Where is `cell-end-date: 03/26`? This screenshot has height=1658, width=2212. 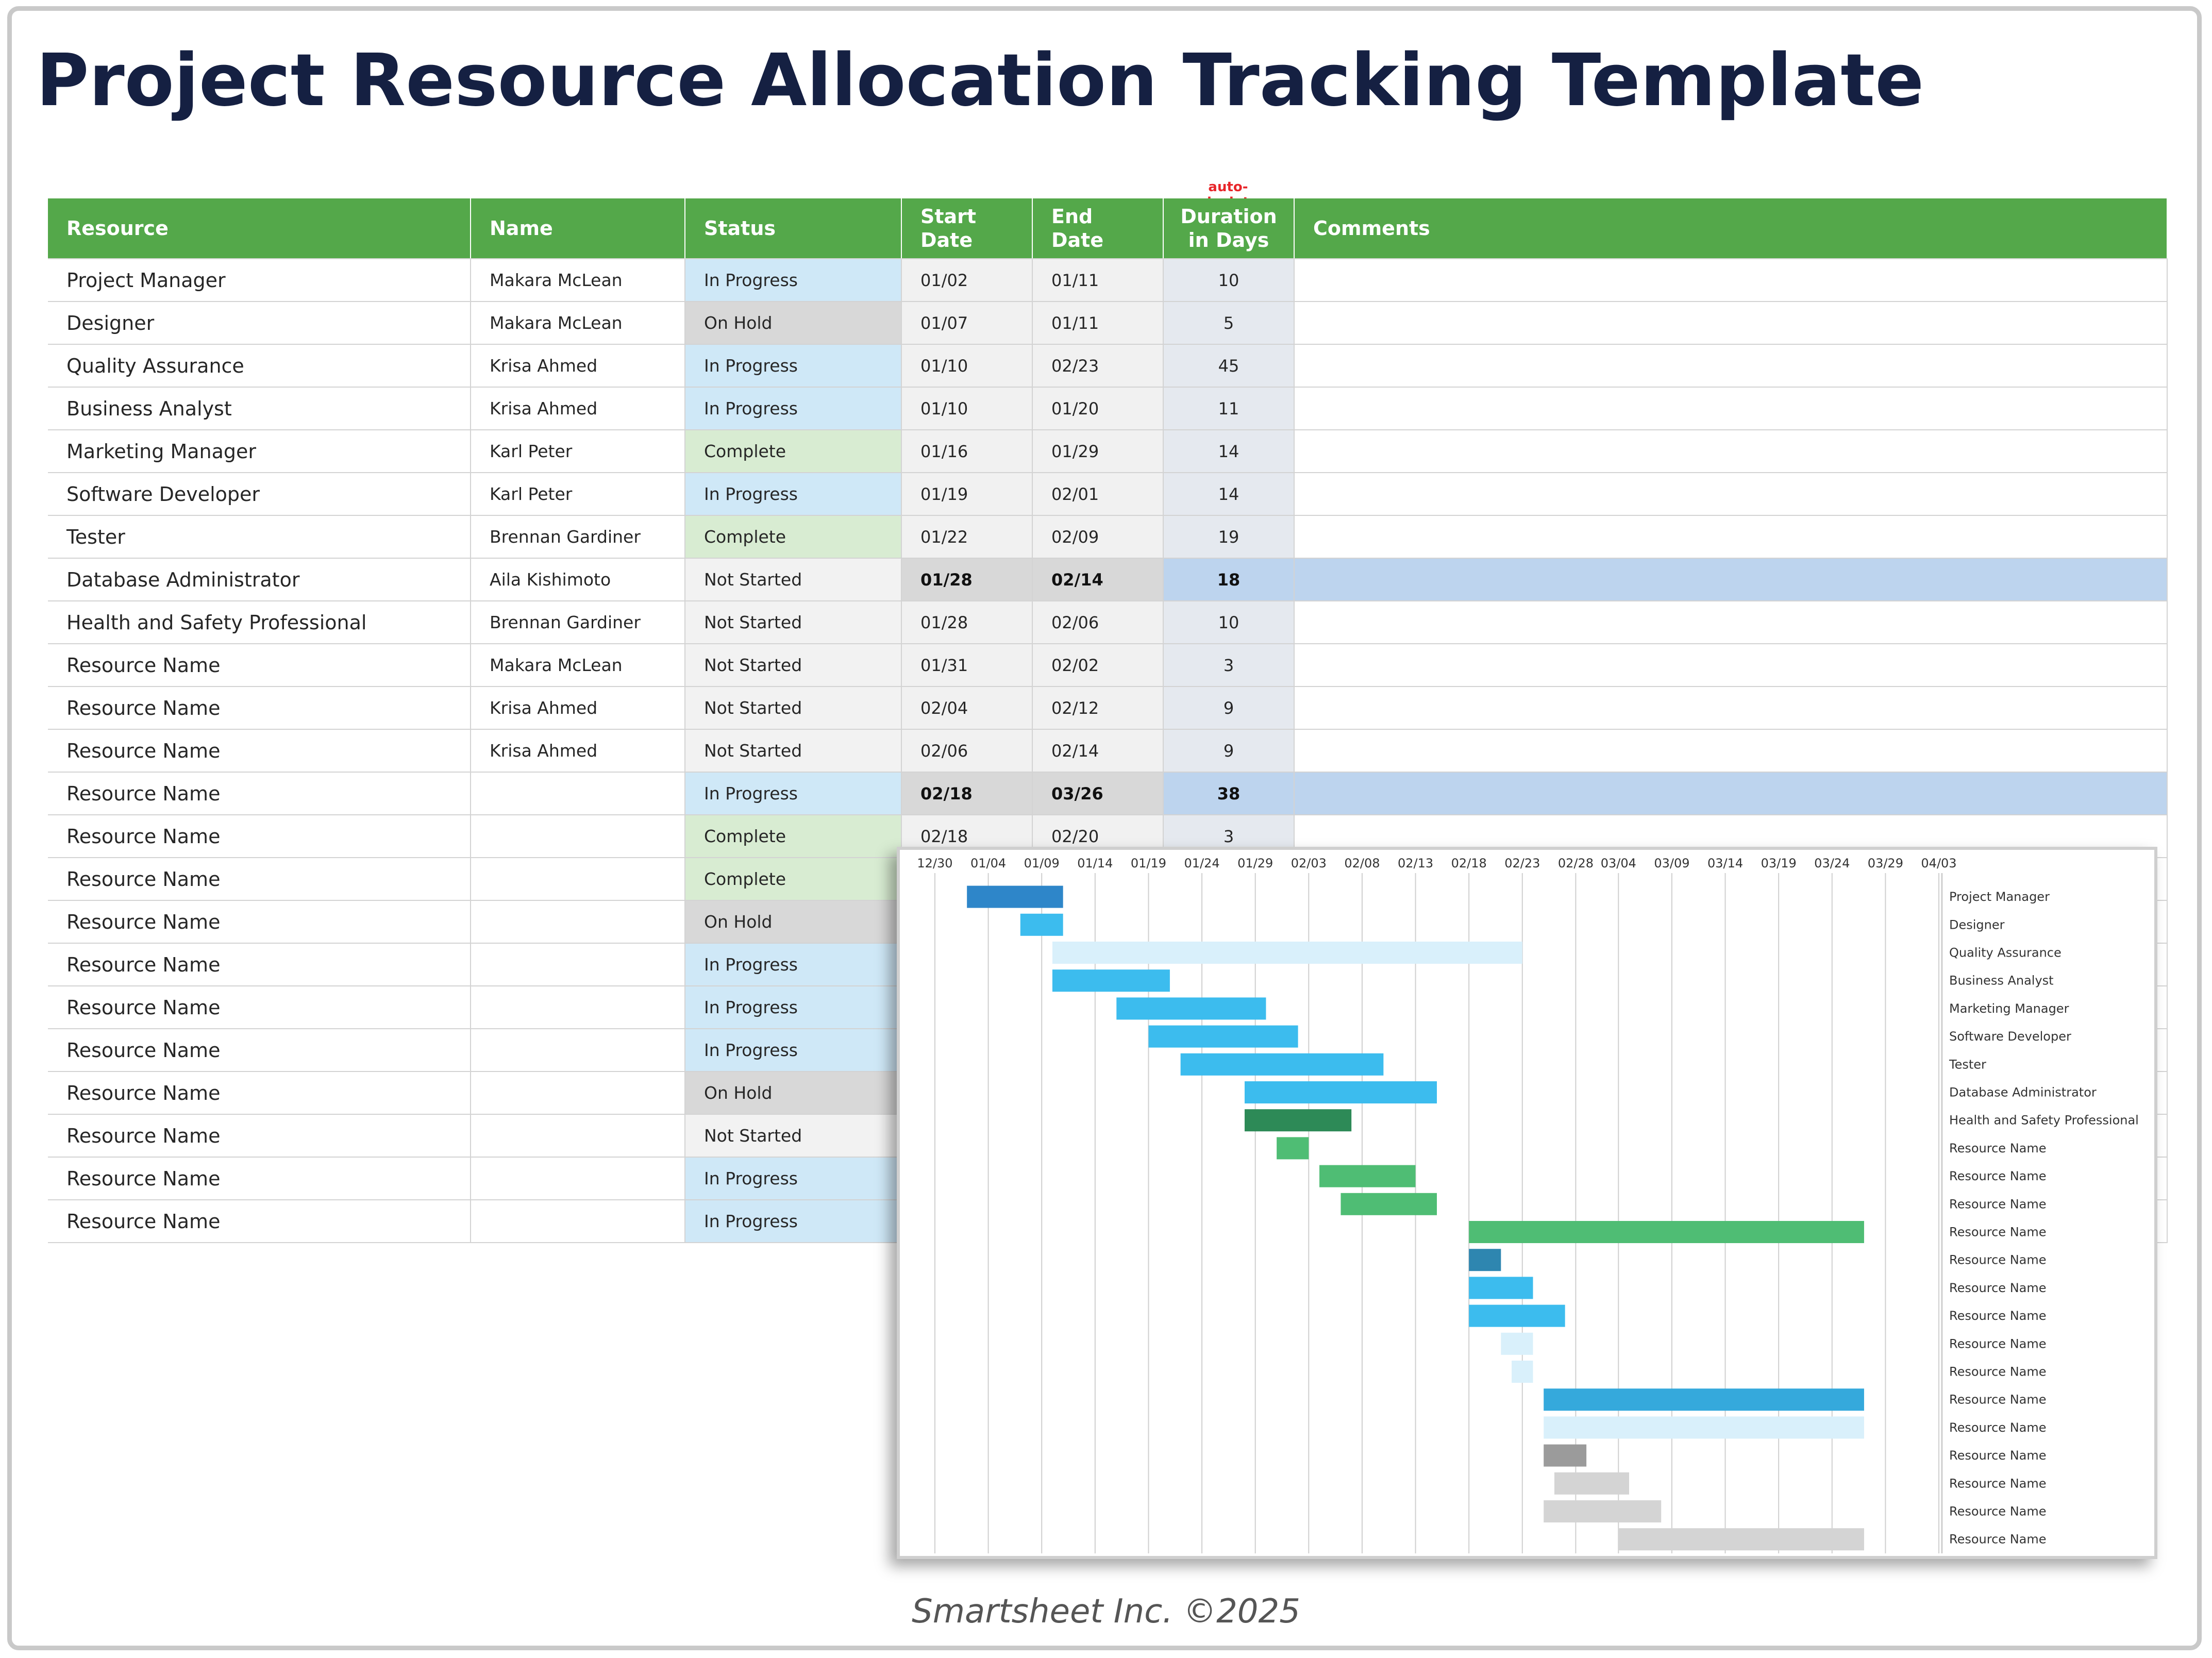
cell-end-date: 03/26 is located at coordinates (1098, 794).